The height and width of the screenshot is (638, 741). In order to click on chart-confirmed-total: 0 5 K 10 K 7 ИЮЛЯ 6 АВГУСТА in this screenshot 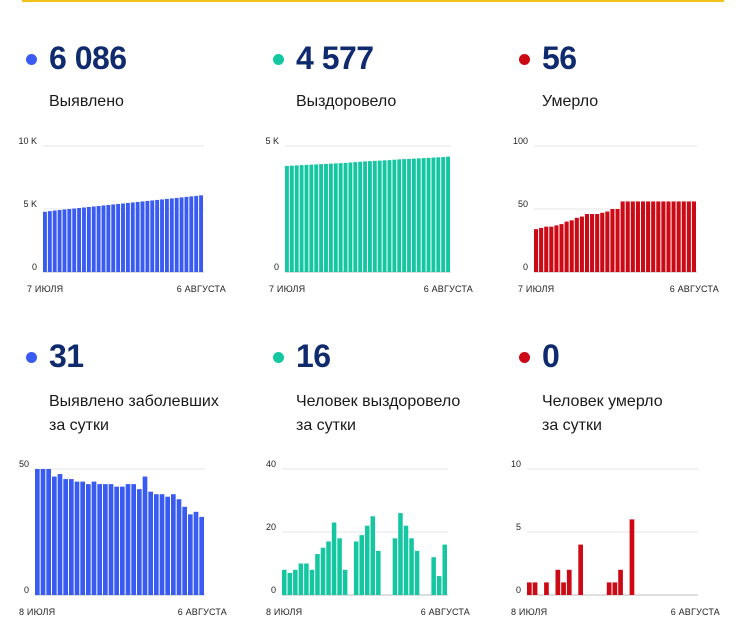, I will do `click(121, 215)`.